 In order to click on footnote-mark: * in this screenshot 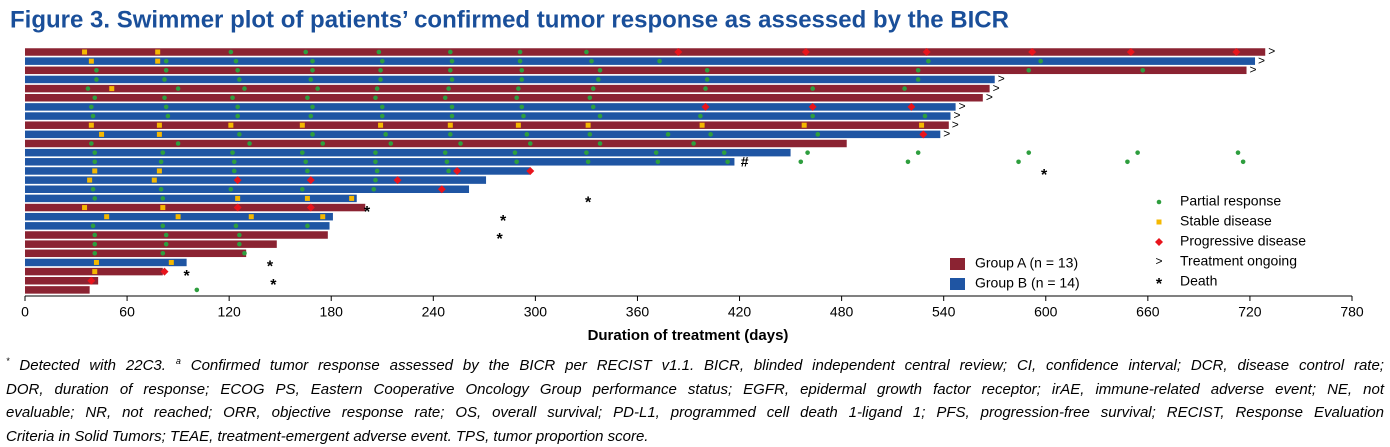, I will do `click(8, 361)`.